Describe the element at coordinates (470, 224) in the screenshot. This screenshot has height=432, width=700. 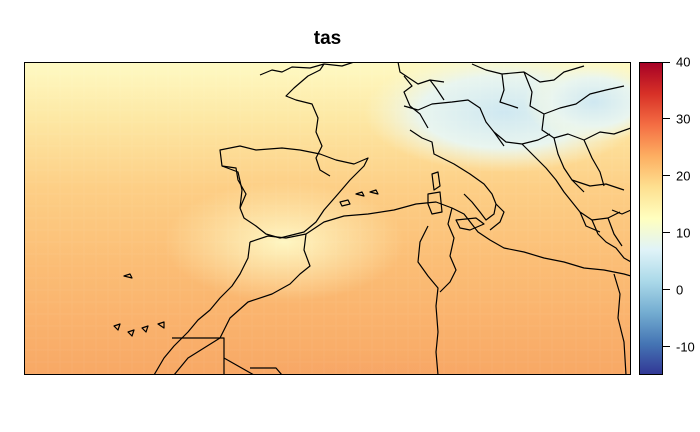
I see `island-sicily` at that location.